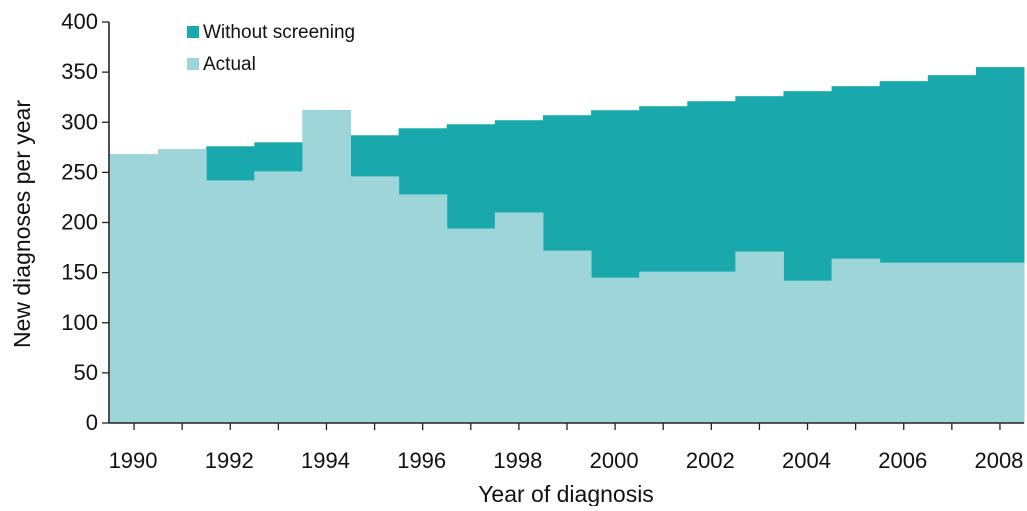  Describe the element at coordinates (79, 322) in the screenshot. I see `y-tick-label: 100` at that location.